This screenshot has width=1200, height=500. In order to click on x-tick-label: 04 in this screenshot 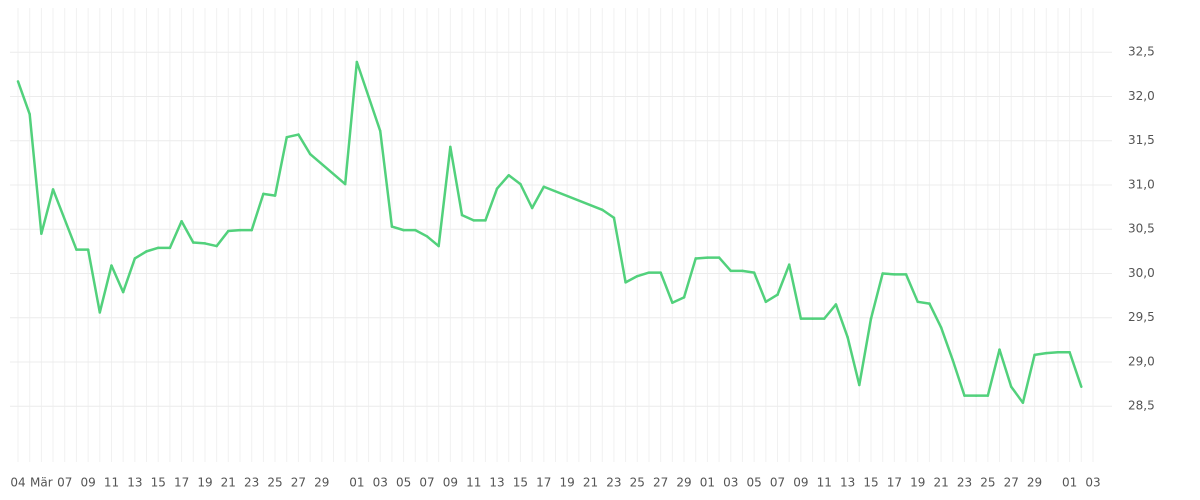, I will do `click(17, 483)`.